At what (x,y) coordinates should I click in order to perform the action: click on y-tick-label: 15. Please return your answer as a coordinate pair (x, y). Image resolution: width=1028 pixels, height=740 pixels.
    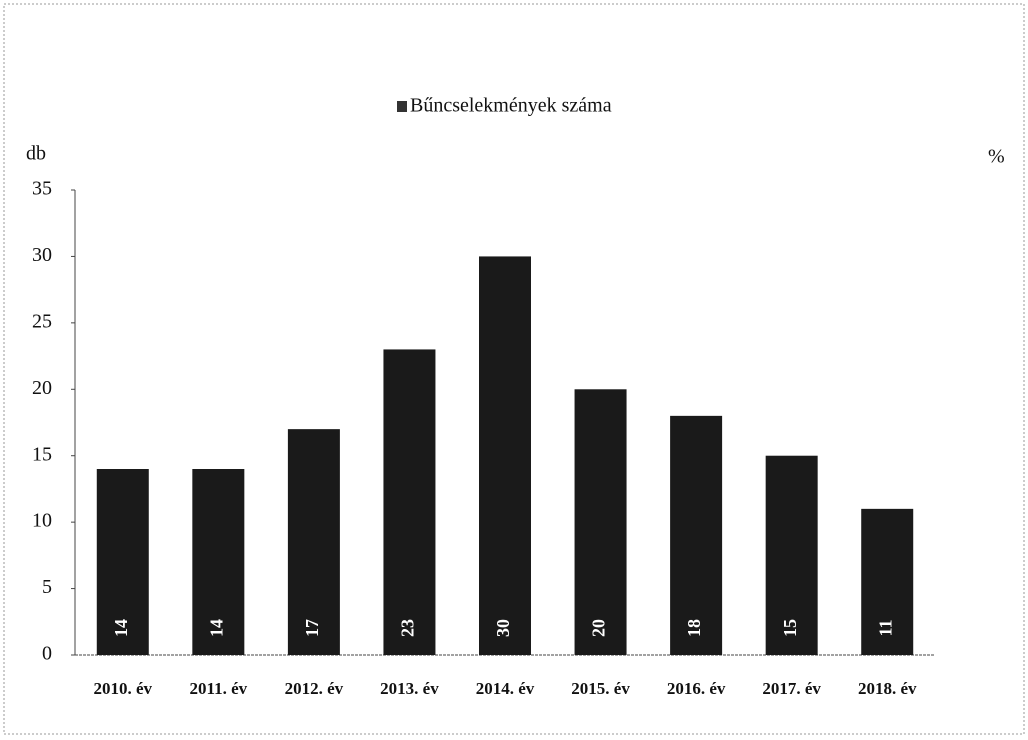
    Looking at the image, I should click on (42, 454).